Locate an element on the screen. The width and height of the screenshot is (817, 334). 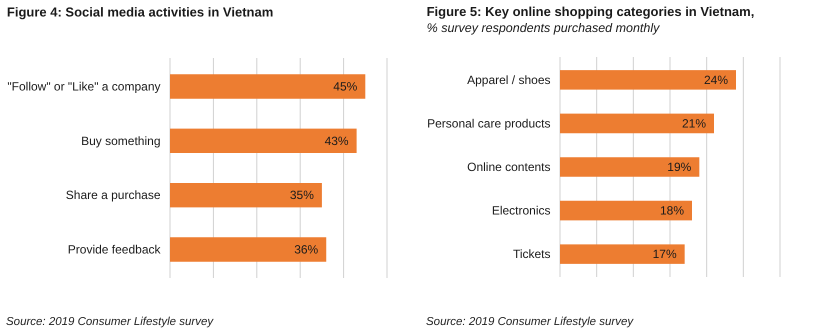
y-tick-label: Apparel / shoes is located at coordinates (508, 79).